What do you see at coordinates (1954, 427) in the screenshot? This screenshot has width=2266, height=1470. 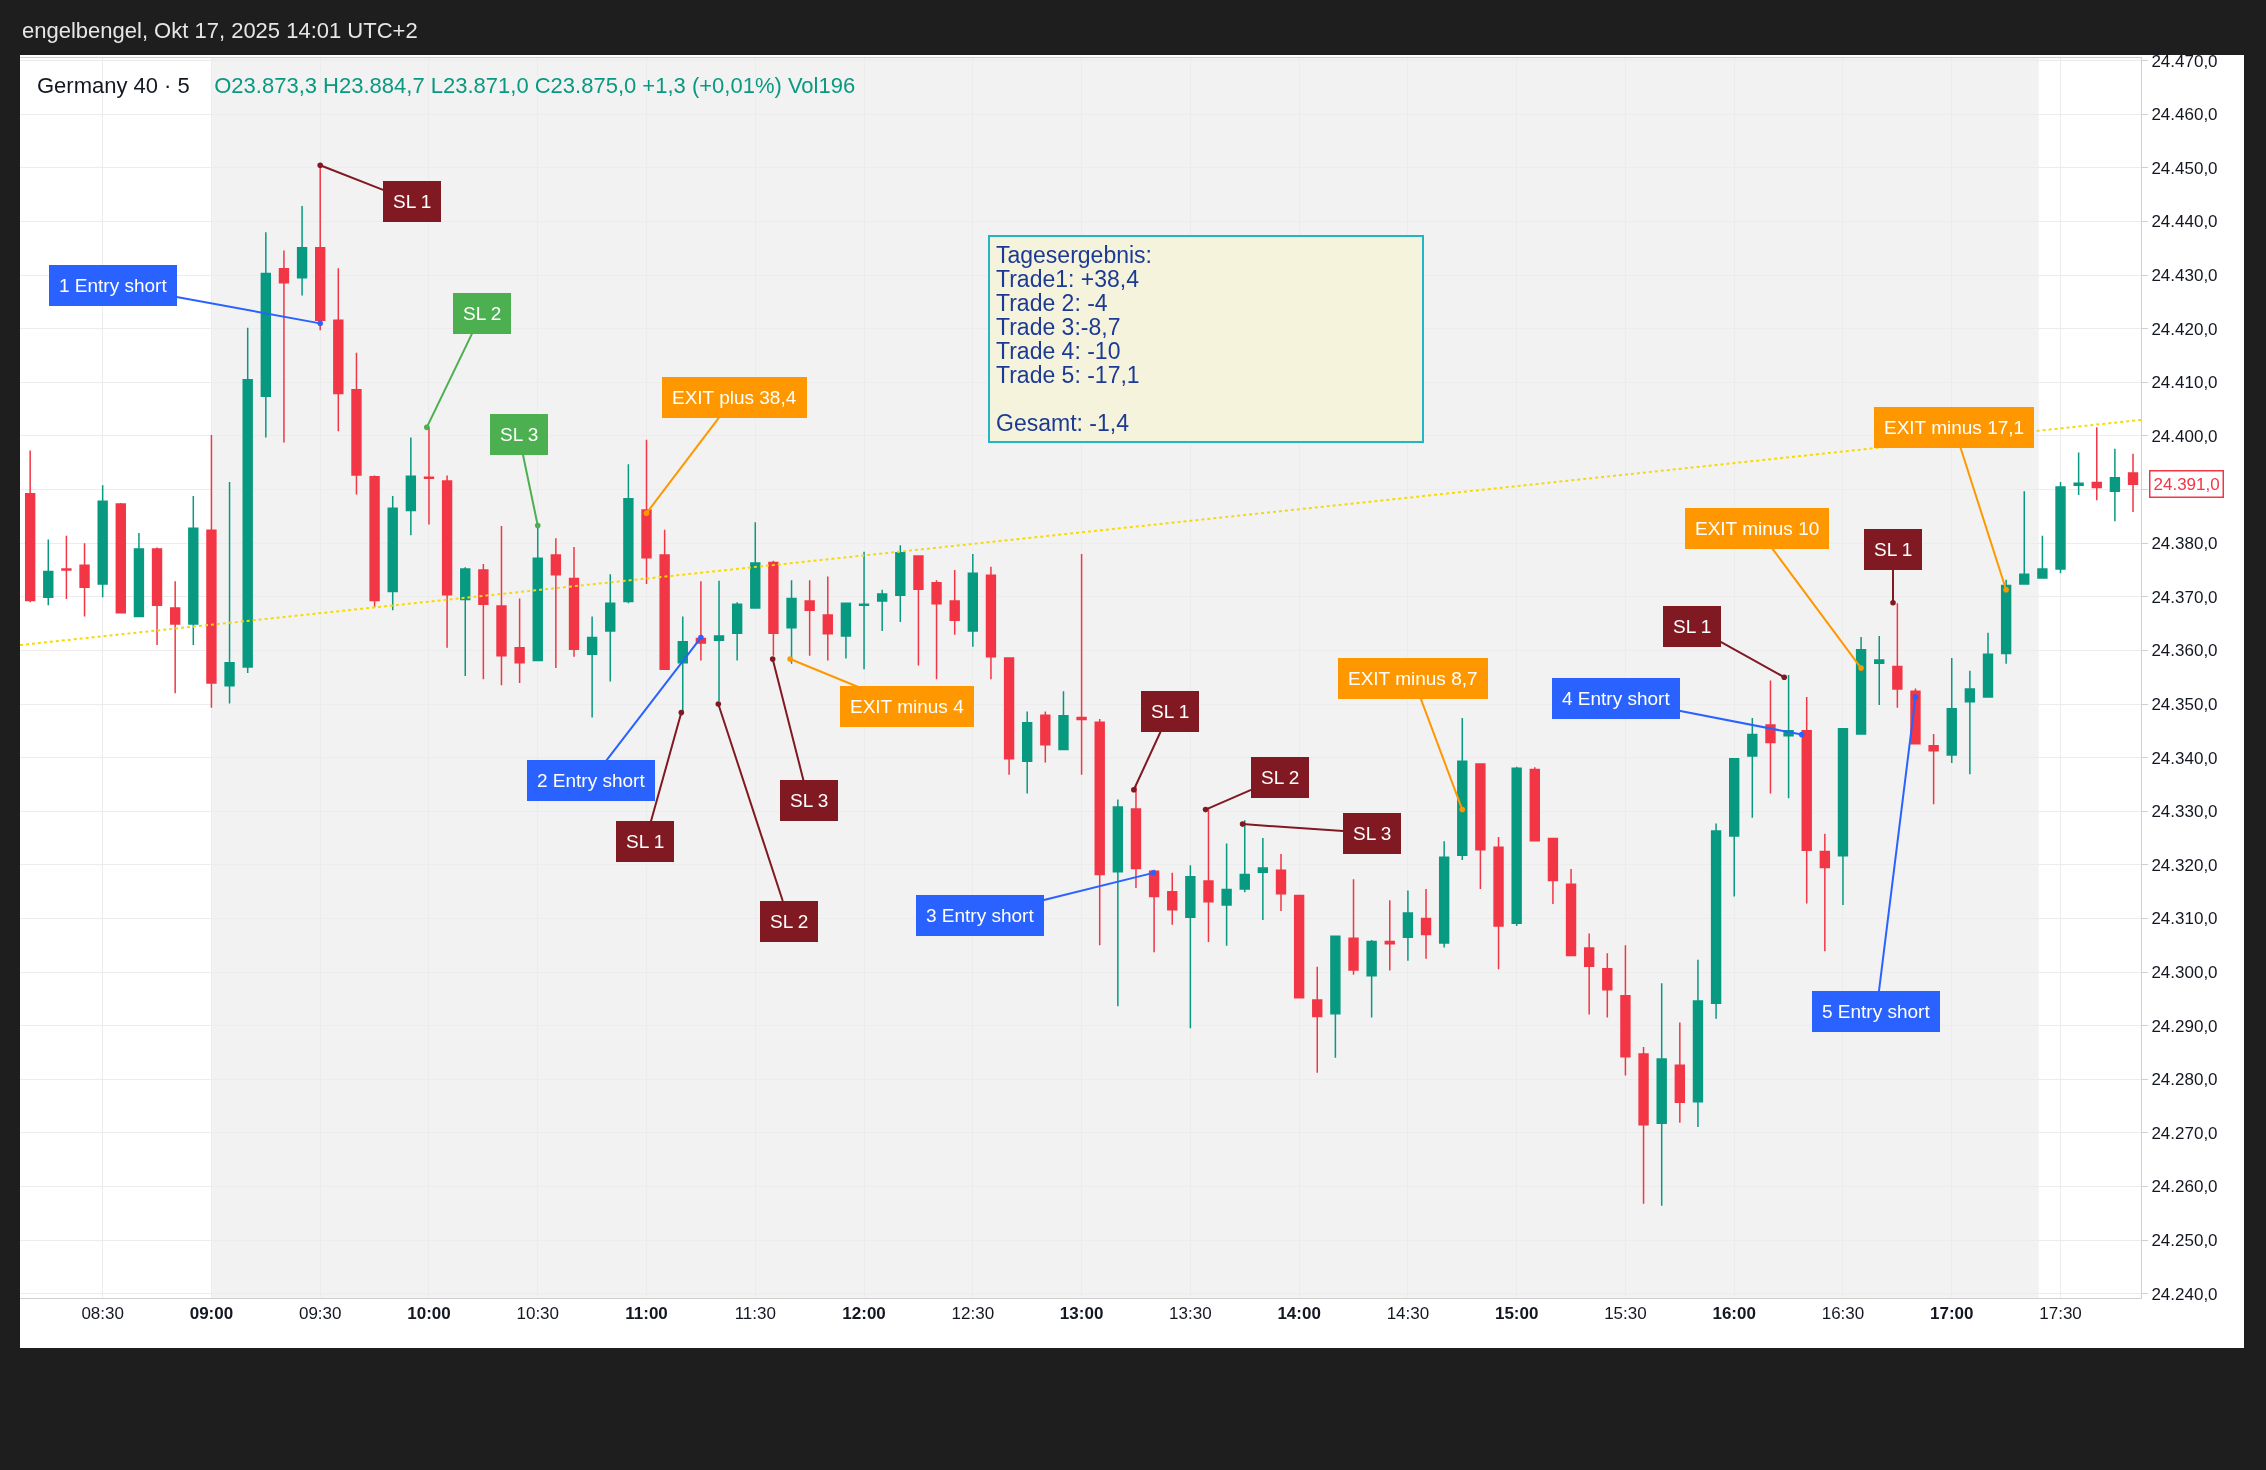 I see `annotation: EXIT minus 17,1` at bounding box center [1954, 427].